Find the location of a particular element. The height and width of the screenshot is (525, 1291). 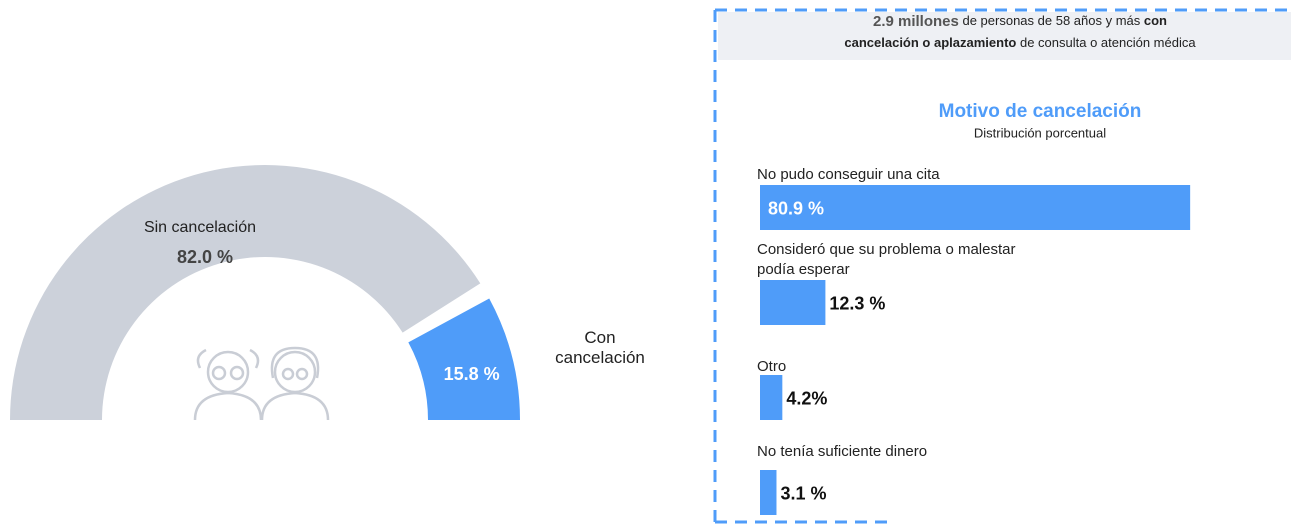

header-bg is located at coordinates (1004, 36).